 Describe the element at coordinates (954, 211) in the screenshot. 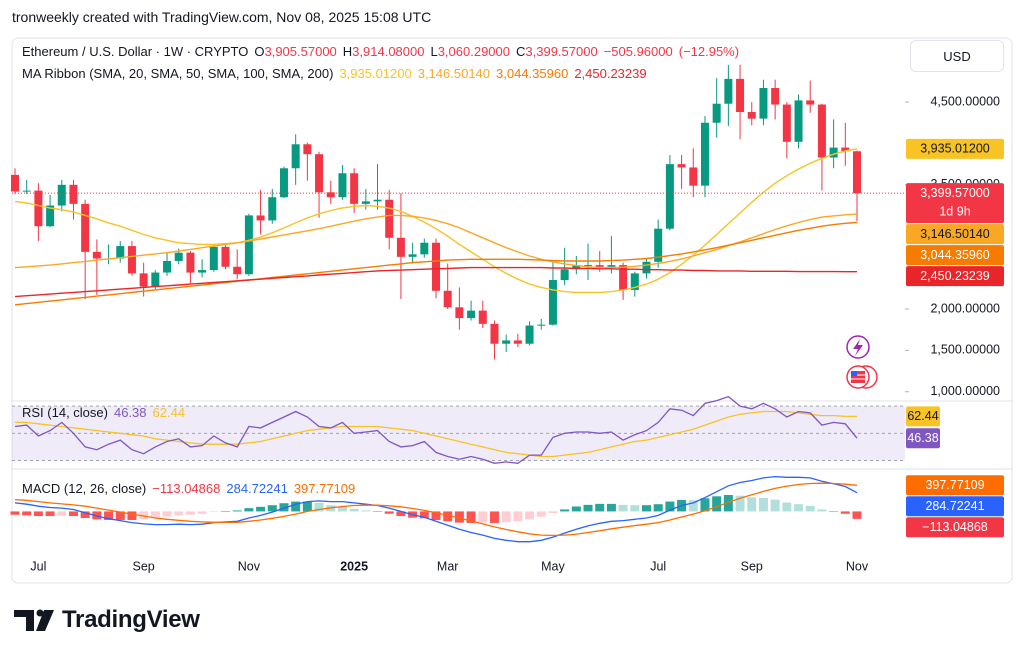

I see `countdown-label: 1d 9h` at that location.